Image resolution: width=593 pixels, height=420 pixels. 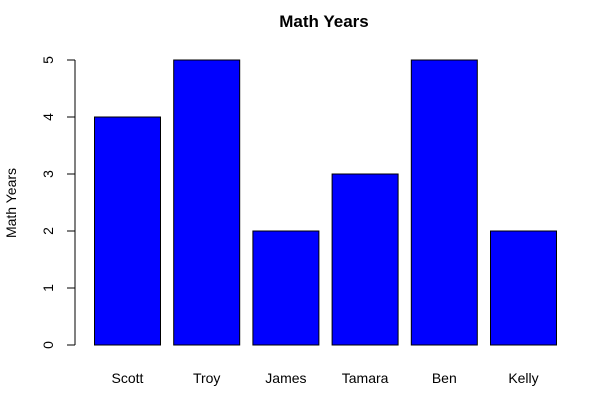 What do you see at coordinates (207, 202) in the screenshot?
I see `bar-troy` at bounding box center [207, 202].